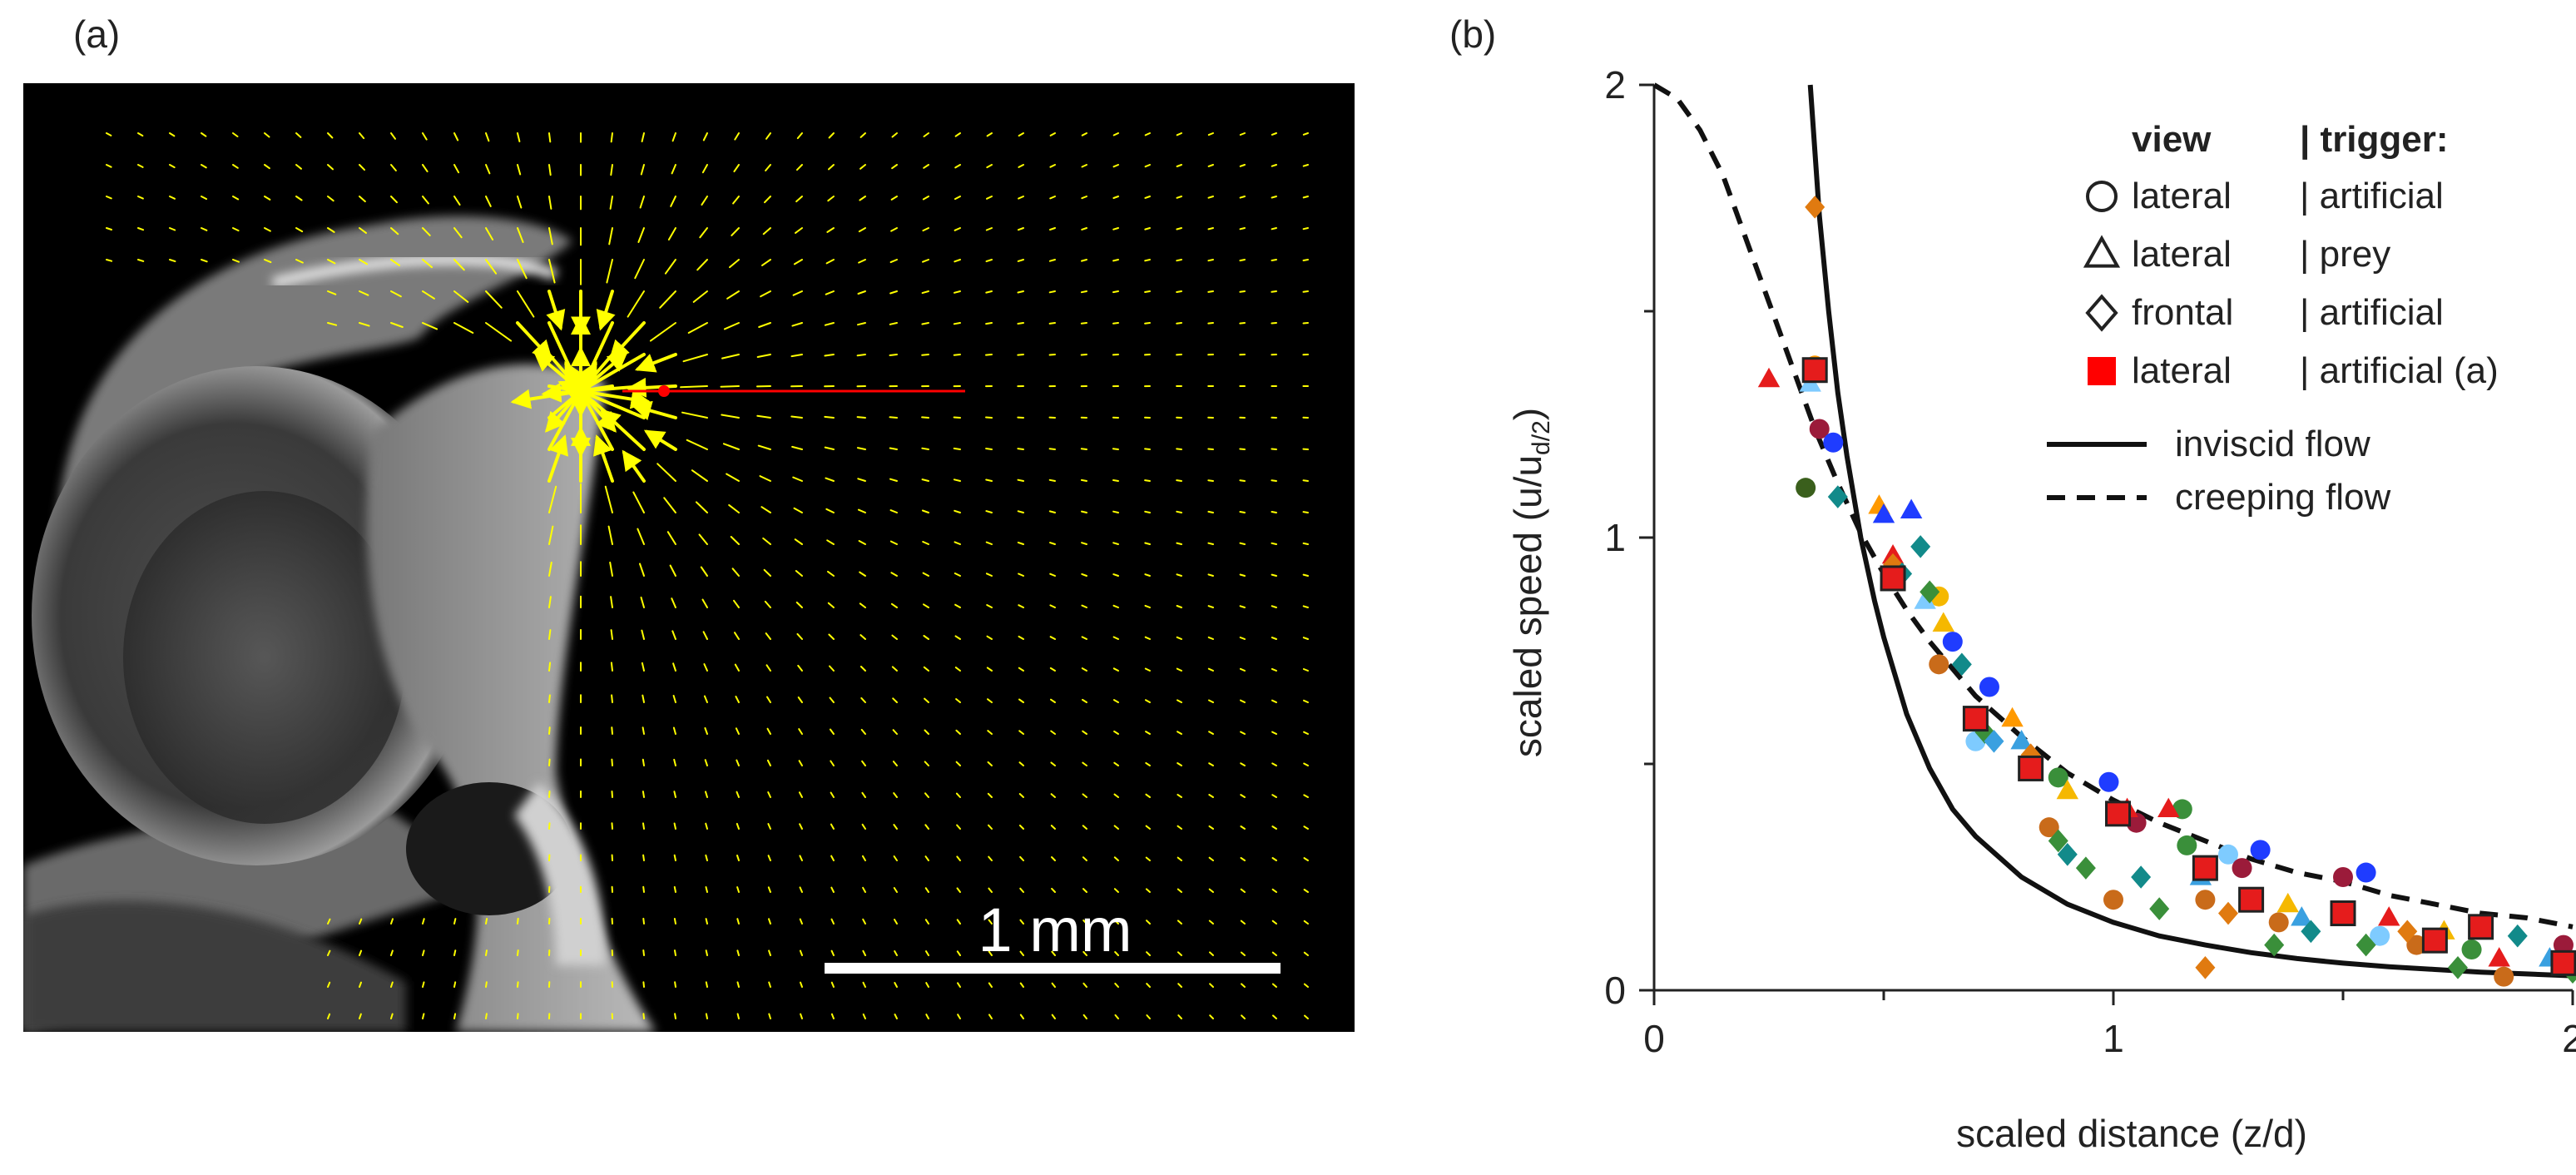  Describe the element at coordinates (2273, 444) in the screenshot. I see `legend-line-label: inviscid flow` at that location.